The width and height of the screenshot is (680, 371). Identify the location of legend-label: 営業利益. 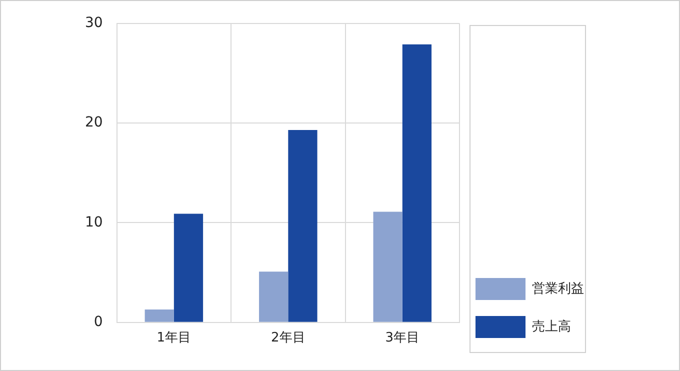
(558, 288).